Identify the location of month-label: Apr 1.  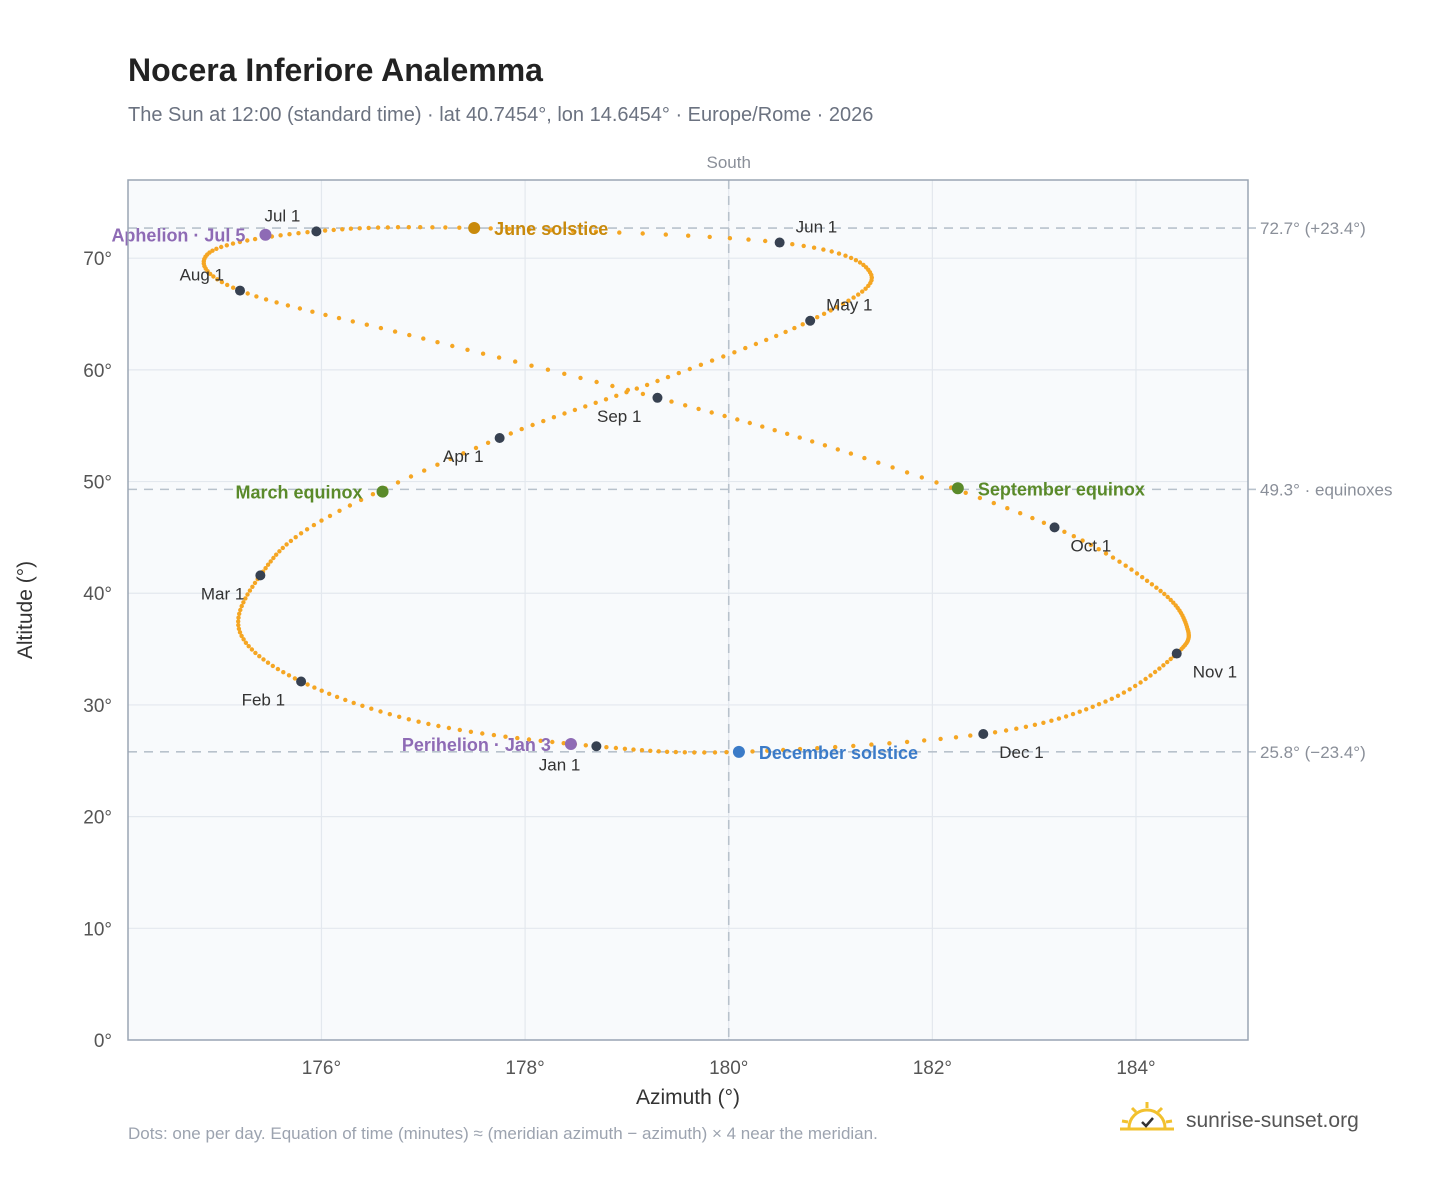
(463, 456).